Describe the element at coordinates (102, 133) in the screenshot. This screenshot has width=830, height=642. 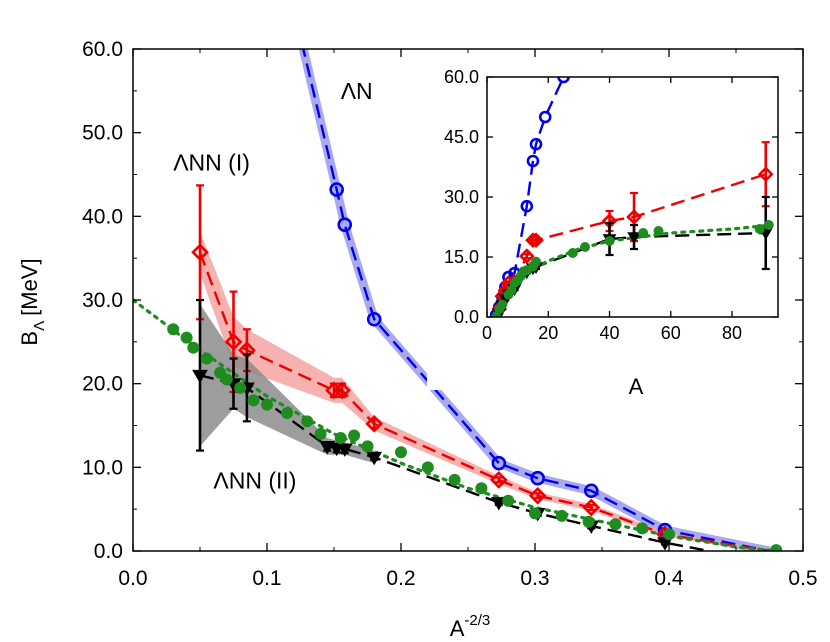
I see `y-tick-label: 50.0` at that location.